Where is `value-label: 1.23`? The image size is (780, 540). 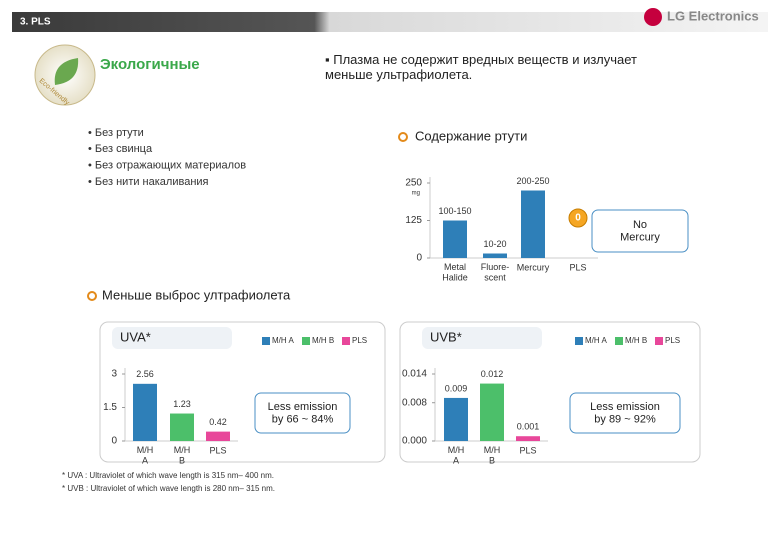 value-label: 1.23 is located at coordinates (182, 404).